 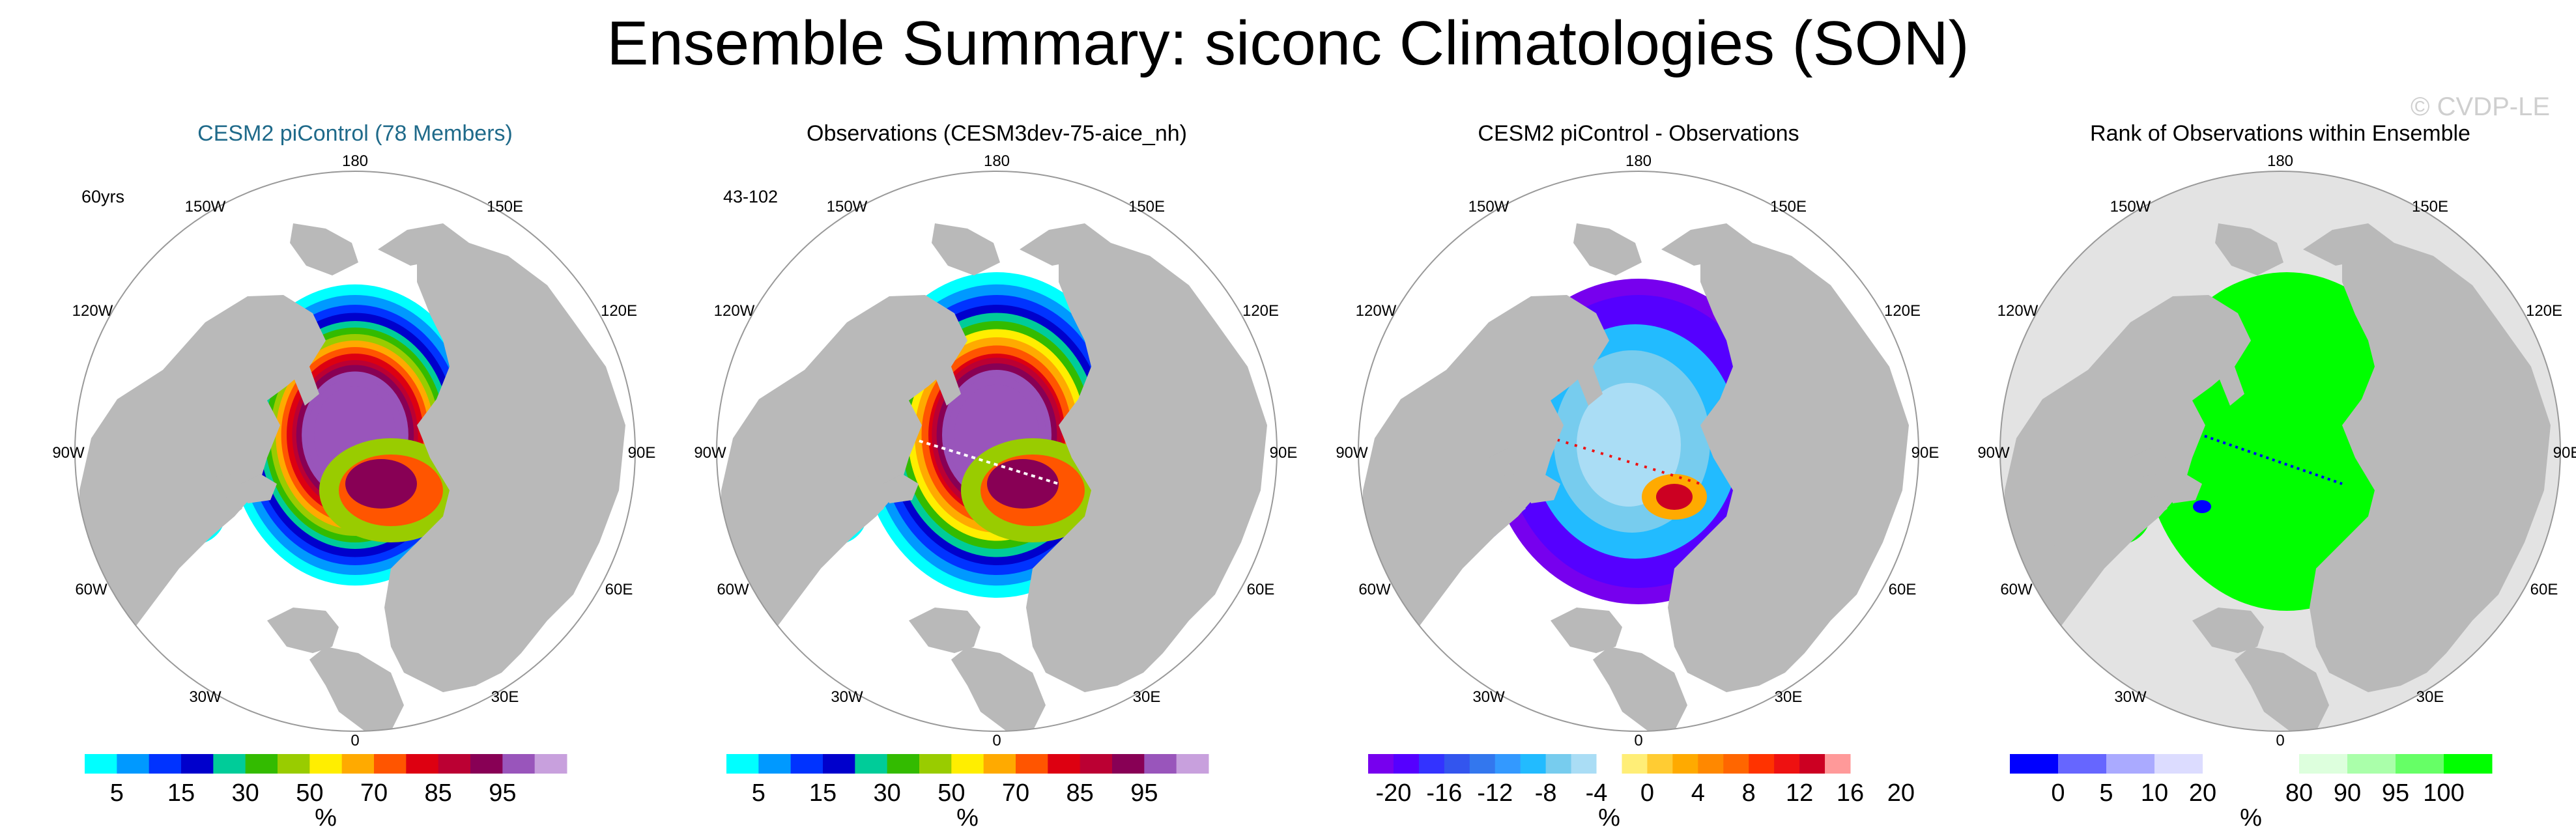 I want to click on colorbar-label: -8, so click(x=1546, y=793).